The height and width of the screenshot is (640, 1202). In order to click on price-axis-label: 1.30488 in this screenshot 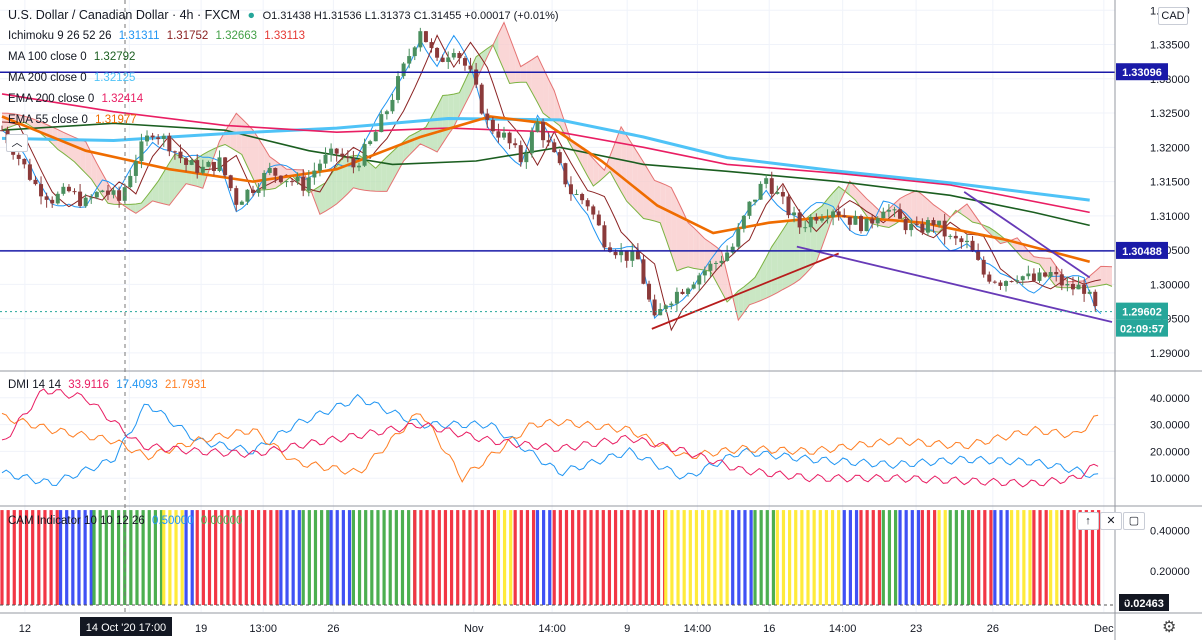, I will do `click(1142, 252)`.